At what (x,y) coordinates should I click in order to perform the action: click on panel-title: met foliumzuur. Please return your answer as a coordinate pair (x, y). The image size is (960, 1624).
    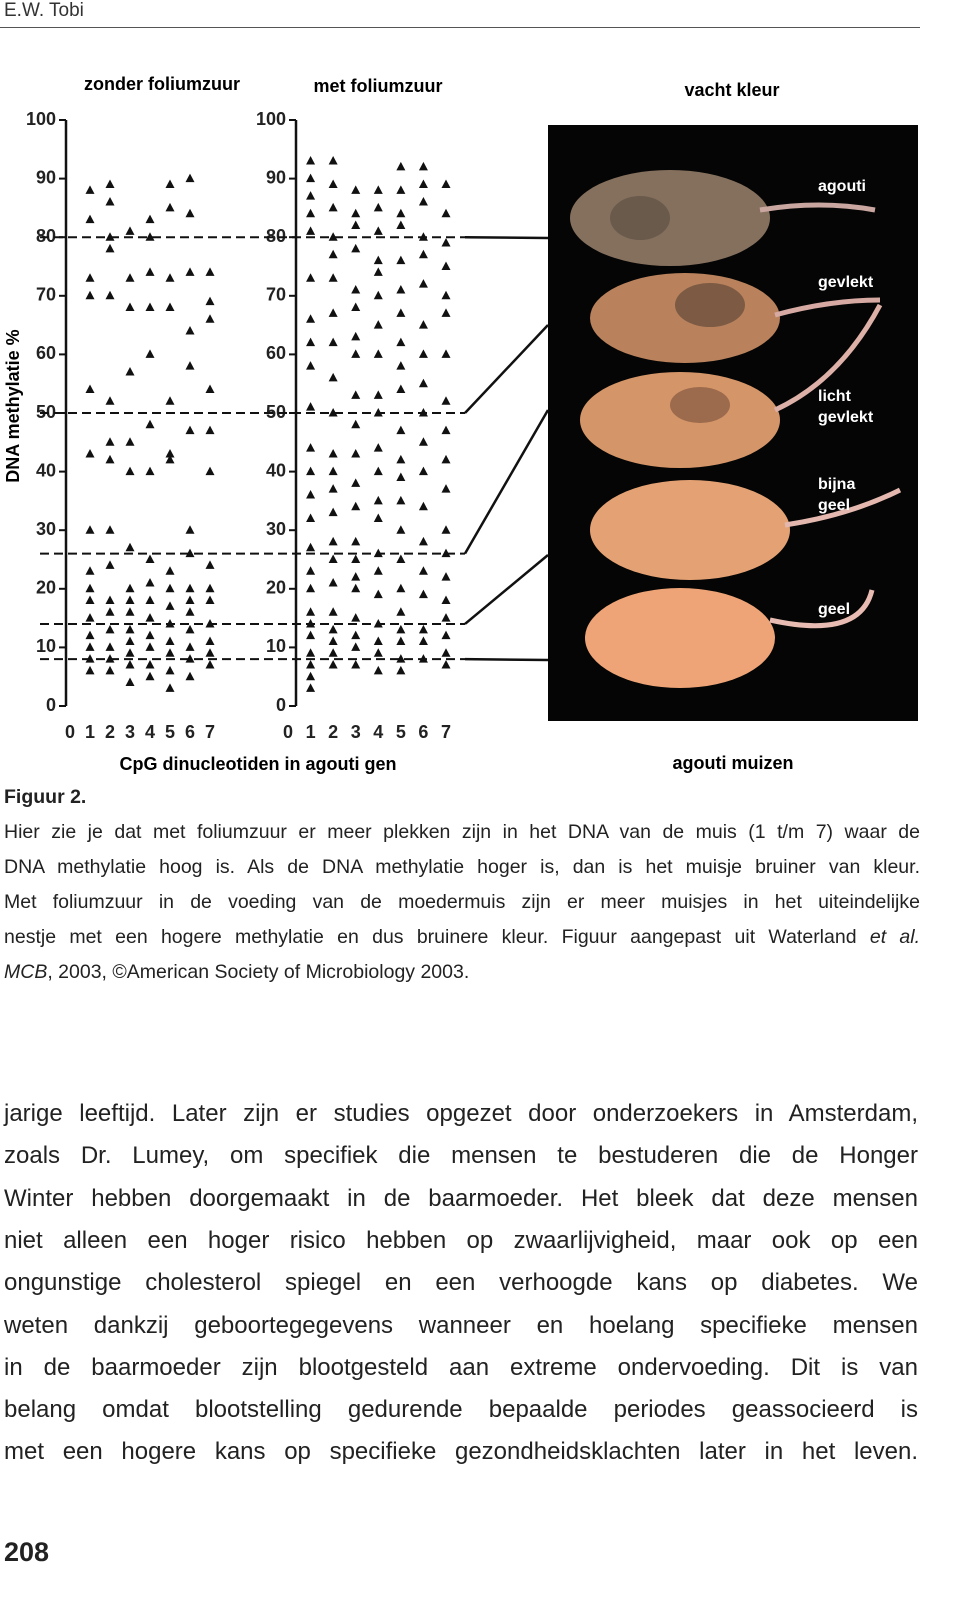
    Looking at the image, I should click on (378, 86).